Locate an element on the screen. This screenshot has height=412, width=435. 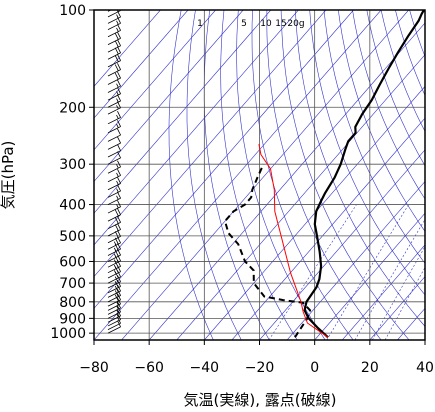
y-tick-label: 700 is located at coordinates (72, 284).